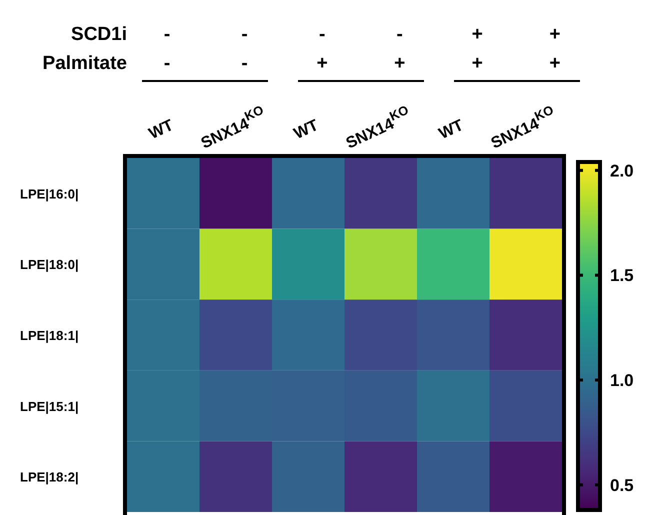 This screenshot has width=668, height=515. What do you see at coordinates (49, 406) in the screenshot?
I see `y-tick-label: LPE|15:1|` at bounding box center [49, 406].